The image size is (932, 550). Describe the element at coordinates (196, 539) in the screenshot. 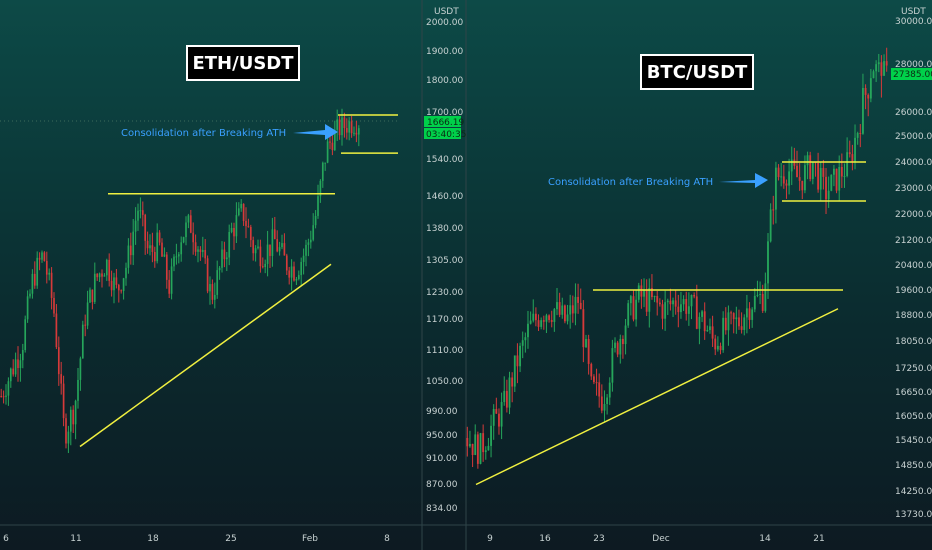

I see `eth-time-axis: 6 11 18 25 Feb 8` at that location.